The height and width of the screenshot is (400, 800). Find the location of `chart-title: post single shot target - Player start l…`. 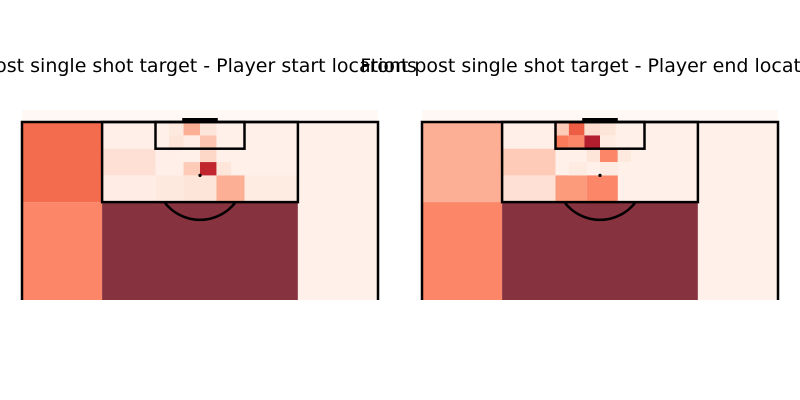

chart-title: post single shot target - Player start l… is located at coordinates (208, 66).